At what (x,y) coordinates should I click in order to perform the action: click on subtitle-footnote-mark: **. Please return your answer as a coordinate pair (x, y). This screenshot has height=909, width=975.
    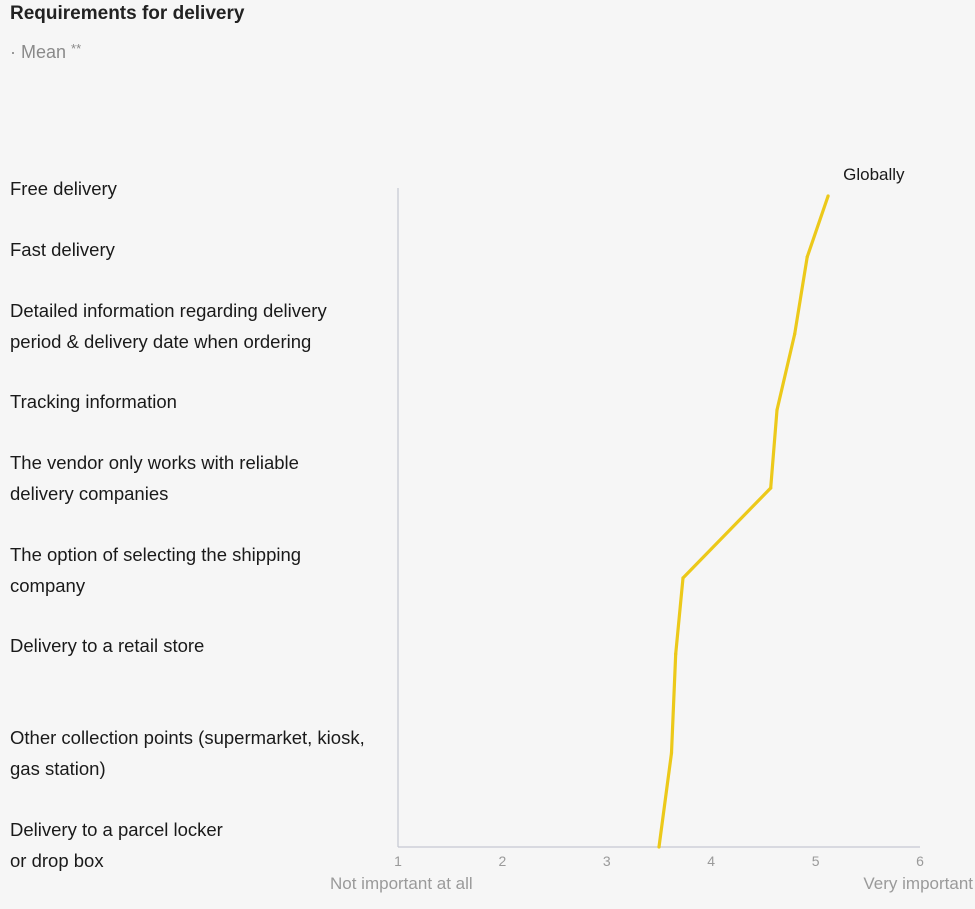
    Looking at the image, I should click on (76, 48).